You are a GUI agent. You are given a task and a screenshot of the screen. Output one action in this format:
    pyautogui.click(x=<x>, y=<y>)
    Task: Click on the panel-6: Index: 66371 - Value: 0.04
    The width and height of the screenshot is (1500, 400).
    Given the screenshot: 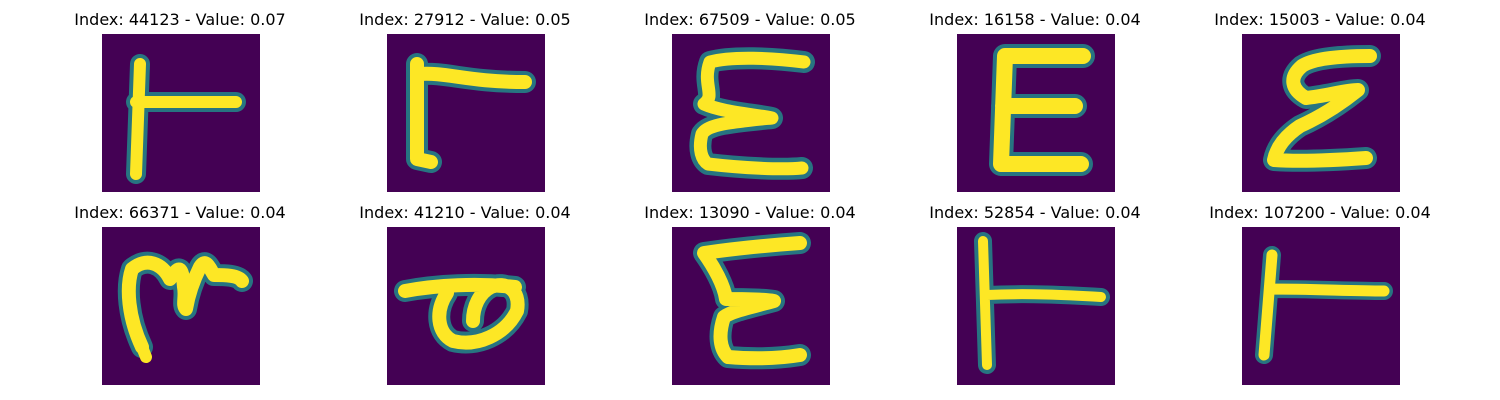 What is the action you would take?
    pyautogui.click(x=180, y=289)
    